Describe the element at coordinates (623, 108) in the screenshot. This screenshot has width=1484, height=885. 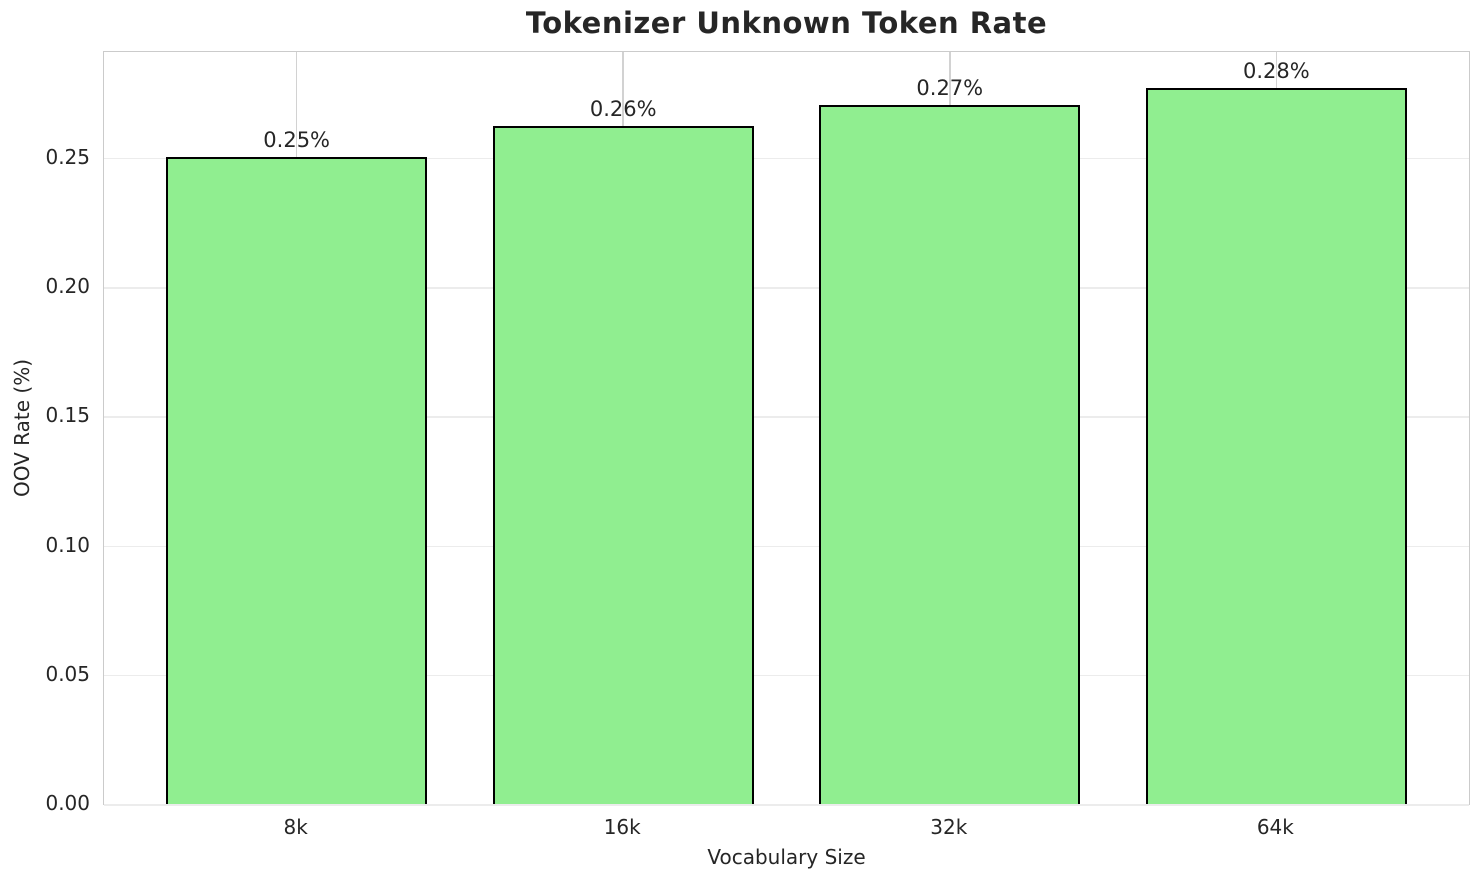
I see `bar-value-label: 0.26%` at that location.